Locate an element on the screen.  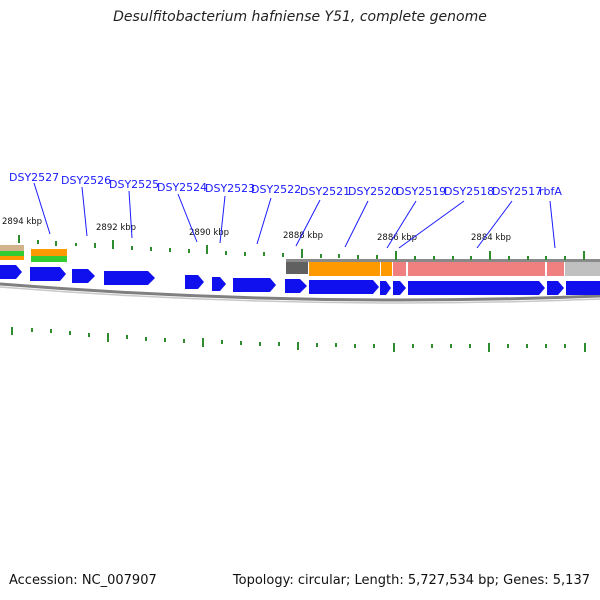
gc-ticks-lower is located at coordinates (298, 339).